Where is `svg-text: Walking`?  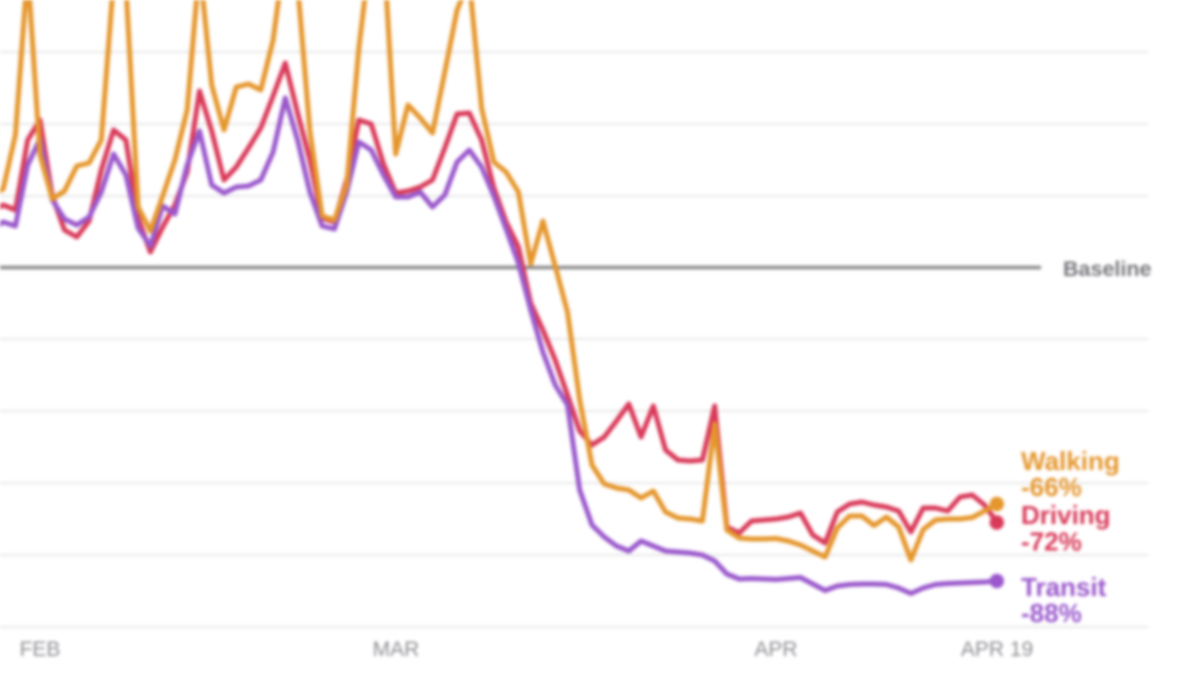
svg-text: Walking is located at coordinates (1070, 461).